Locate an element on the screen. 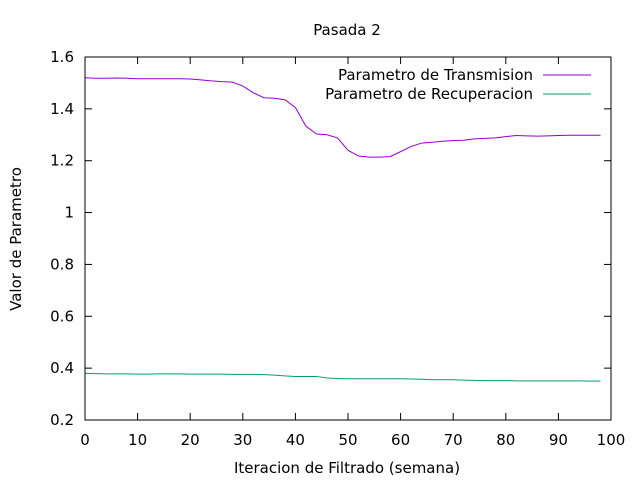 This screenshot has height=484, width=640. x-tick-label: 0 is located at coordinates (85, 440).